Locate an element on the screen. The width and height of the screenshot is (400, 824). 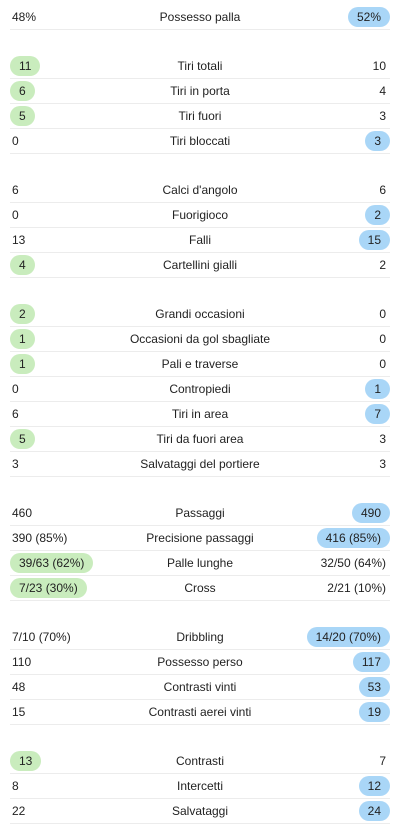
stat-row: 13 Falli 15 is located at coordinates (200, 240).